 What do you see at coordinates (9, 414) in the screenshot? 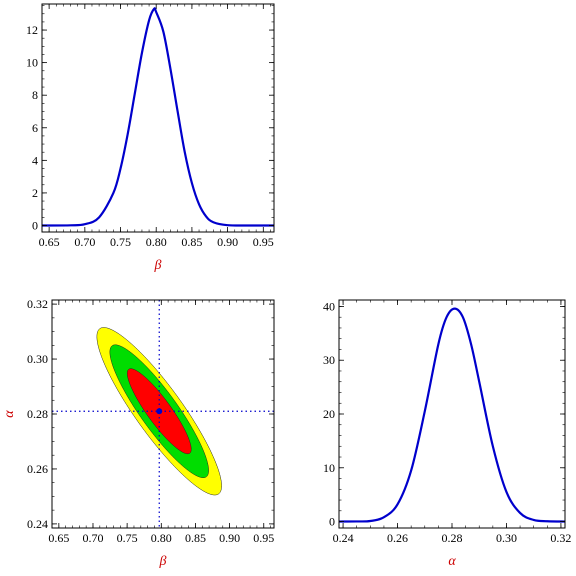
I see `y-axis-label: α` at bounding box center [9, 414].